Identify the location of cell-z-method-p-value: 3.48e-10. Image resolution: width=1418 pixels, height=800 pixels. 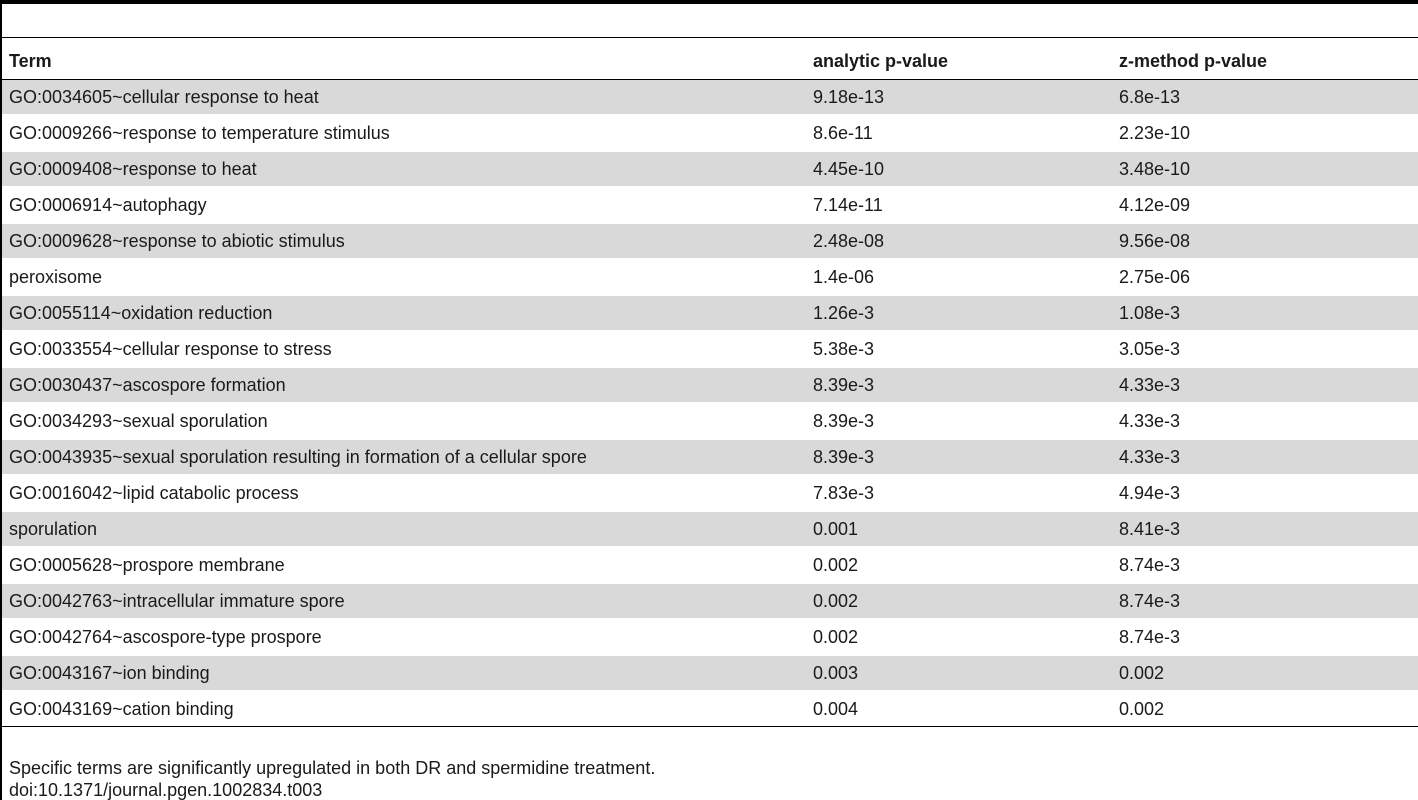
(1265, 169).